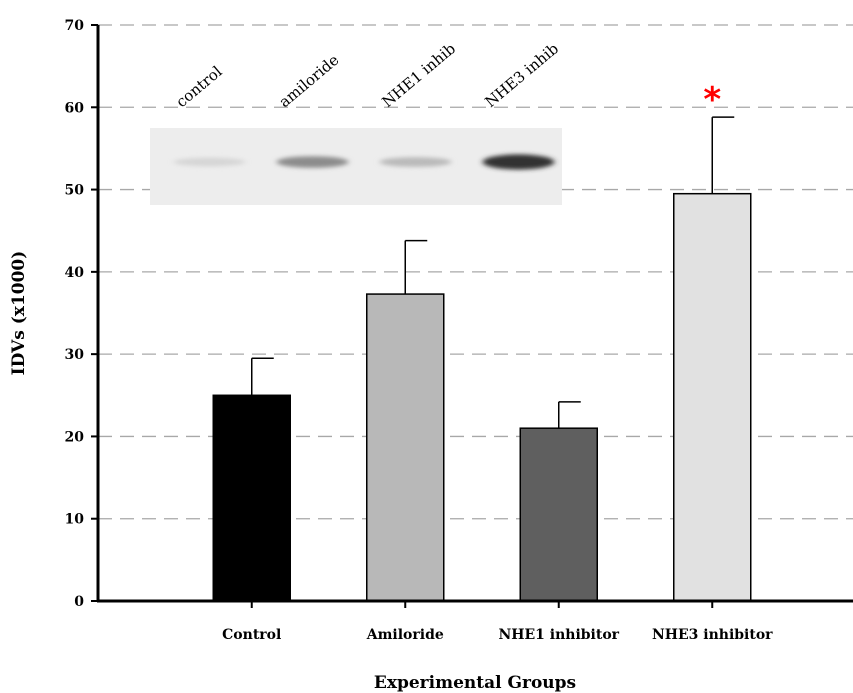 The width and height of the screenshot is (853, 693). Describe the element at coordinates (405, 635) in the screenshot. I see `x-tick-label: Amiloride` at that location.